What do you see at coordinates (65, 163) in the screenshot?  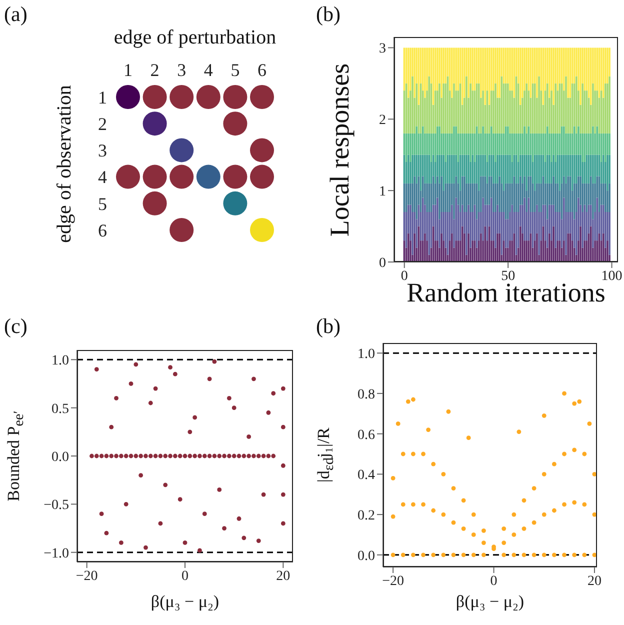 I see `y-axis-title: edge of observation` at bounding box center [65, 163].